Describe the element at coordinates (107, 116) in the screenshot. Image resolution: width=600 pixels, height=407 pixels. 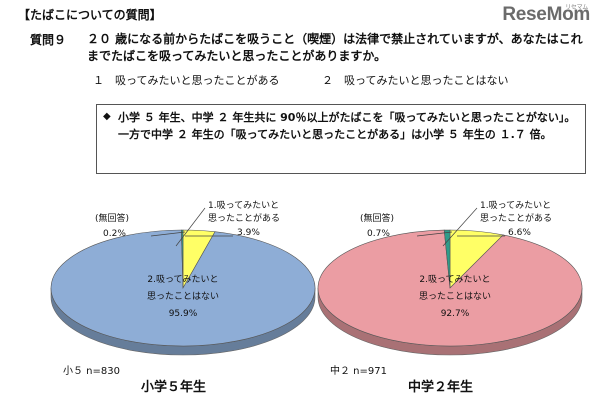
I see `finding-marker-icon: ◆` at that location.